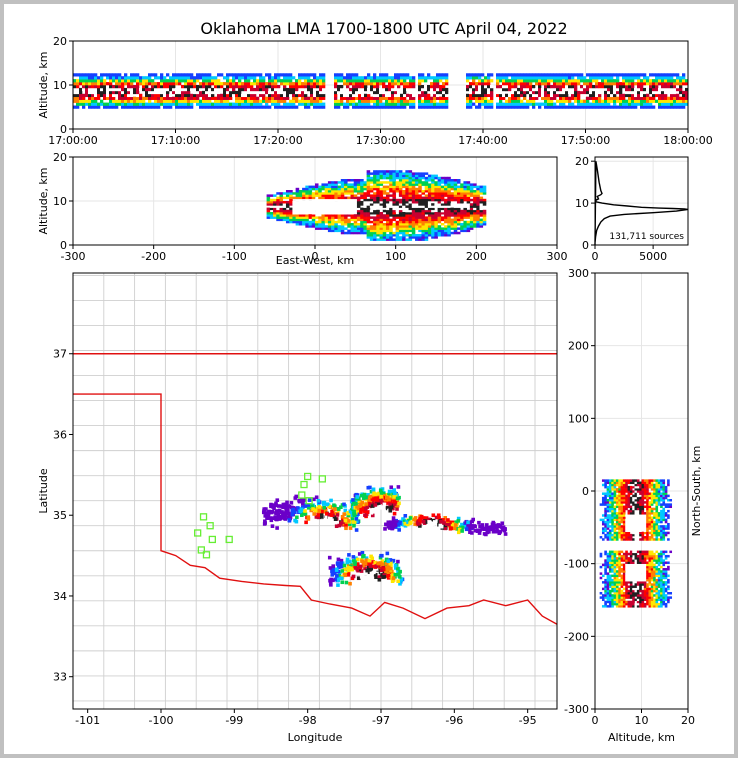 This screenshot has width=738, height=758. Describe the element at coordinates (153, 256) in the screenshot. I see `ew-xtick-label: -200` at that location.